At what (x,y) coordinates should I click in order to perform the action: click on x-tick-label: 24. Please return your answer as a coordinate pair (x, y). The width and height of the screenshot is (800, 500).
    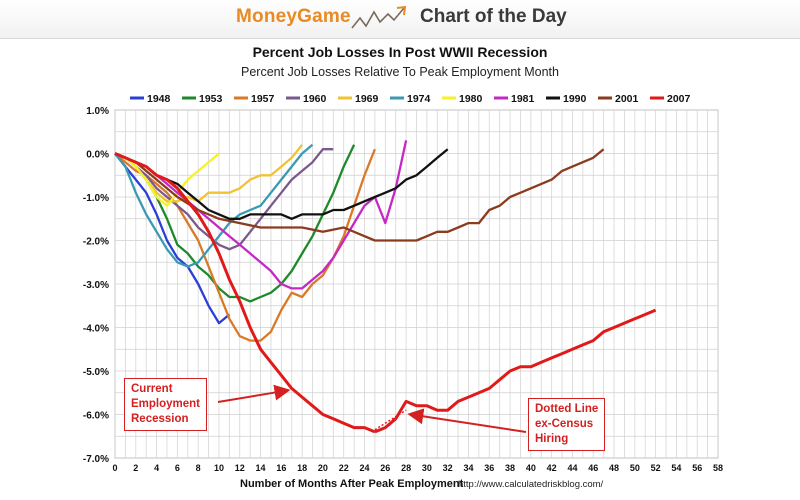
    Looking at the image, I should click on (365, 468).